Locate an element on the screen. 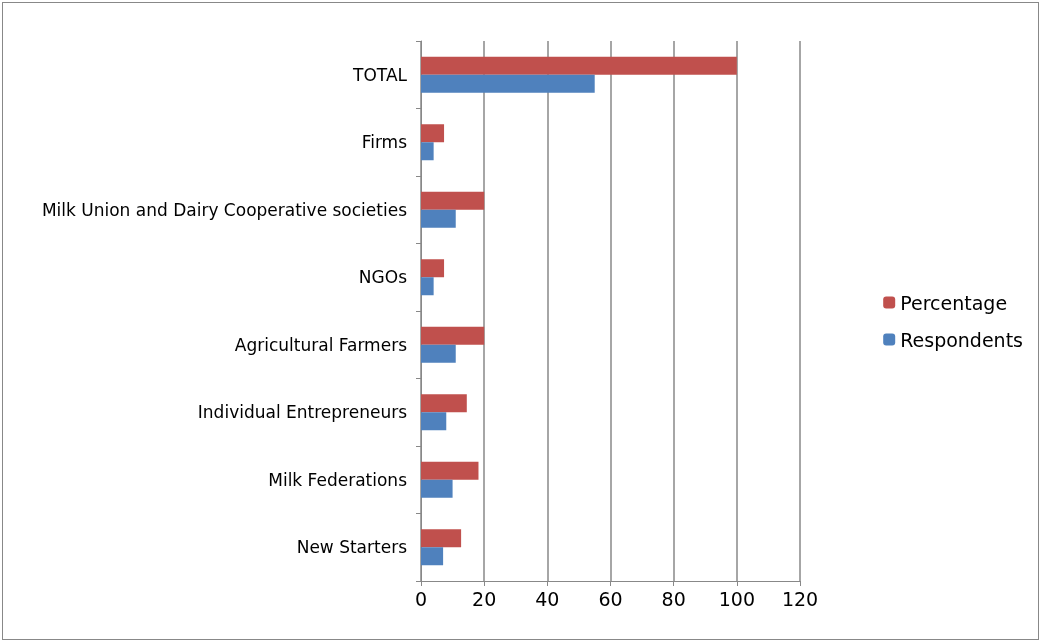 The height and width of the screenshot is (642, 1041). x-tick-label: 0 is located at coordinates (421, 598).